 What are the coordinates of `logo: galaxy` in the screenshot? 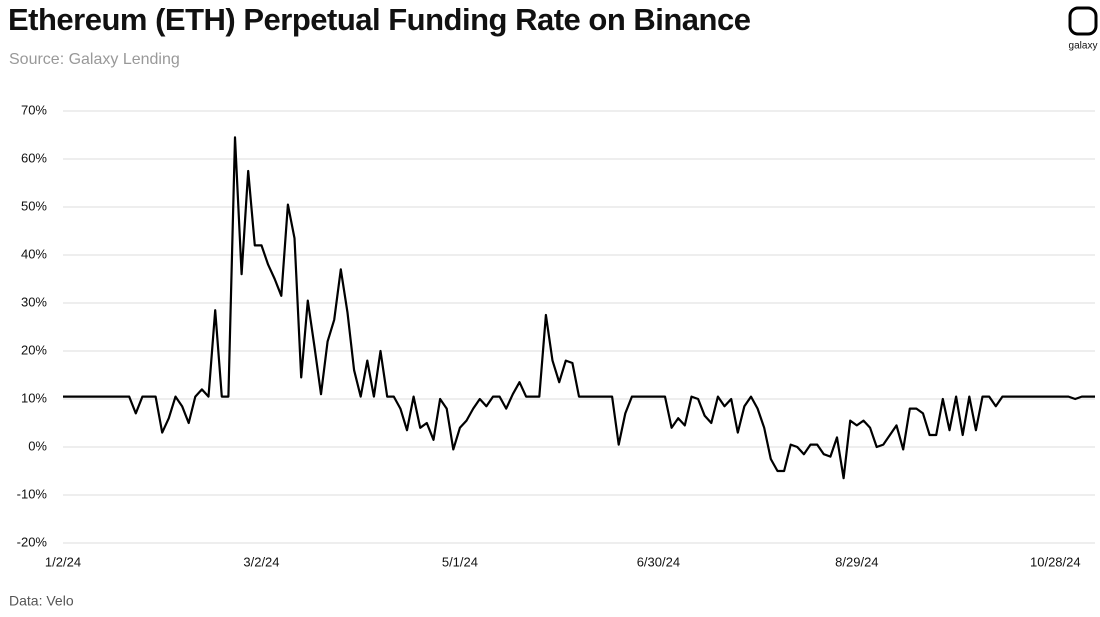 It's located at (1083, 29).